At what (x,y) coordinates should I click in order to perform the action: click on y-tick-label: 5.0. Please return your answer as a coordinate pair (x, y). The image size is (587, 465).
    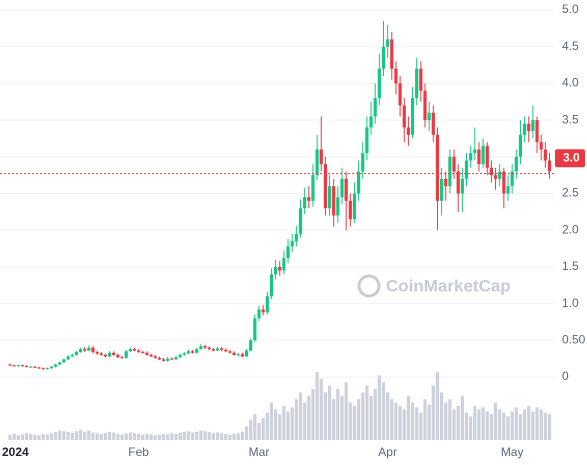
    Looking at the image, I should click on (570, 9).